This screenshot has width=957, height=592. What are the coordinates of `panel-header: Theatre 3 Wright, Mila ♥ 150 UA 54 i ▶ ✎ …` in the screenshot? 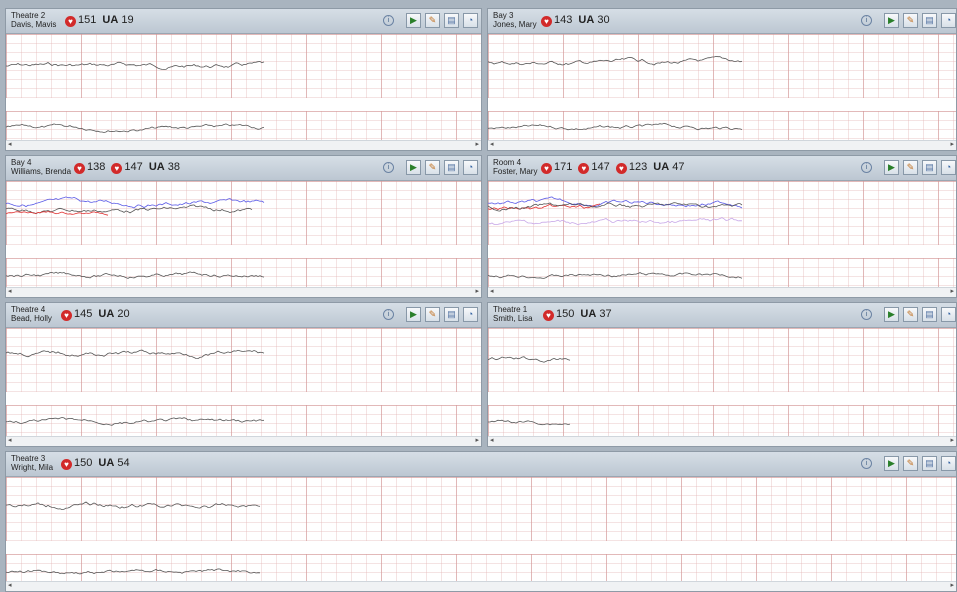 It's located at (481, 464).